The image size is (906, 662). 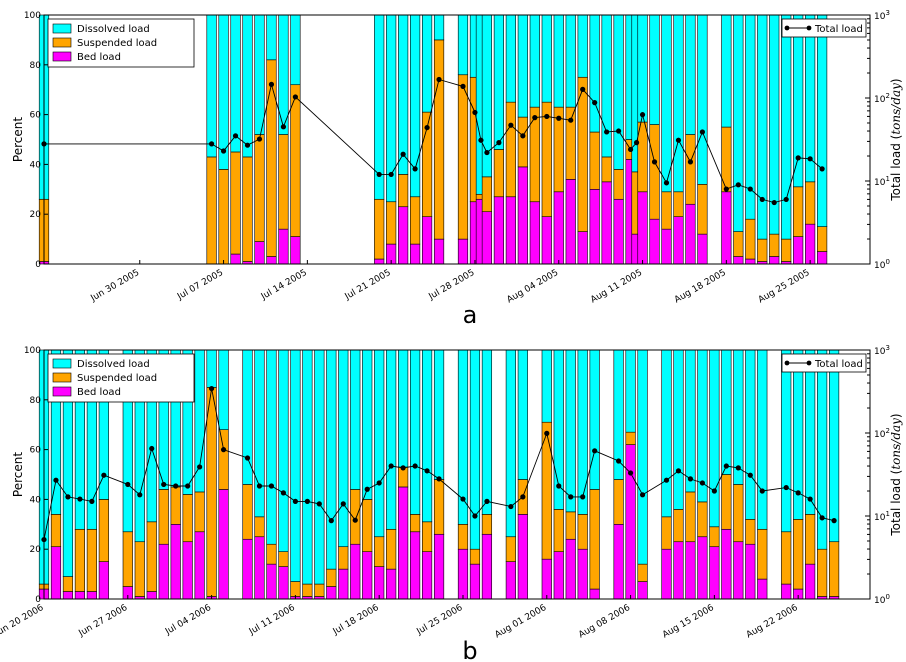 What do you see at coordinates (36, 401) in the screenshot?
I see `y-tick-label: 80` at bounding box center [36, 401].